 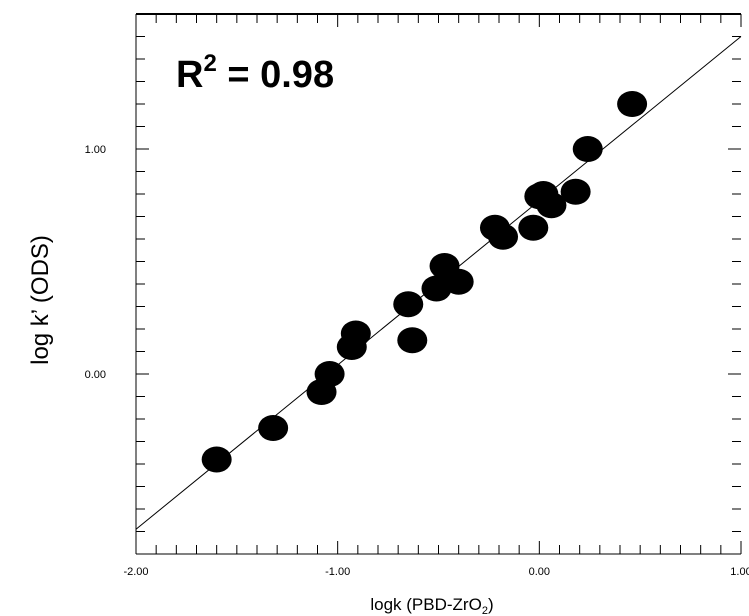 What do you see at coordinates (275, 75) in the screenshot?
I see `r-squared-value: = 0.98` at bounding box center [275, 75].